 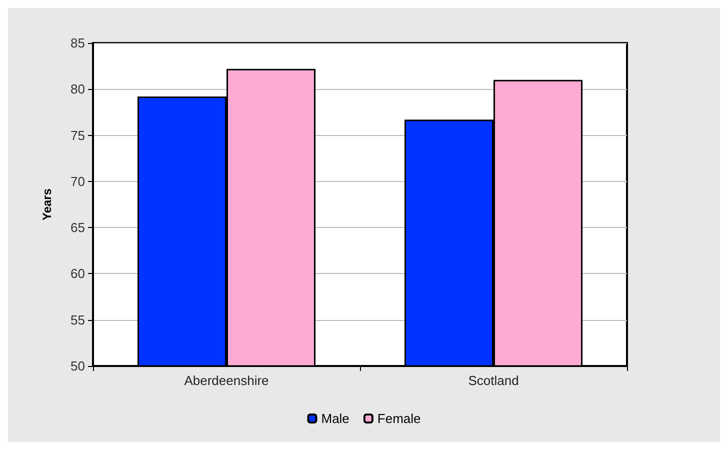 I want to click on x-tick-label: Aberdeenshire, so click(x=226, y=380).